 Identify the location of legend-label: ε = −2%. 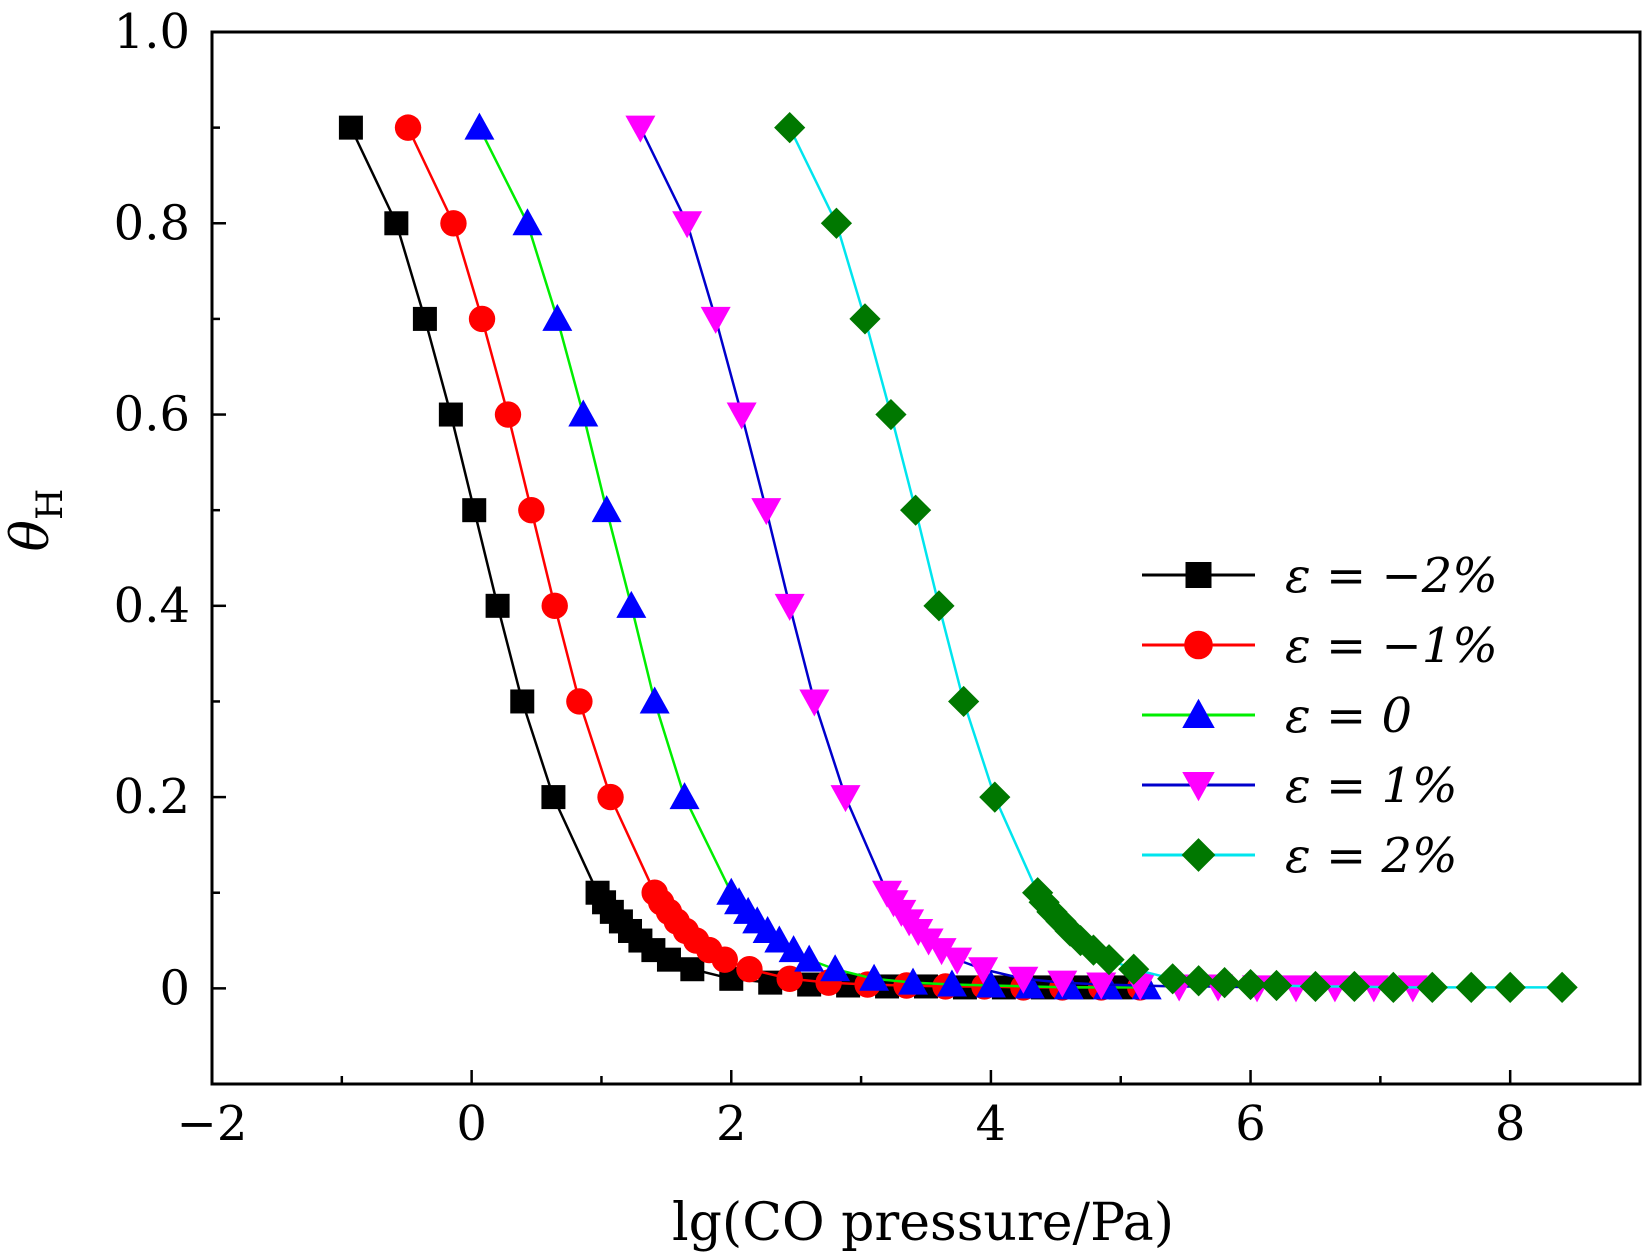
(1391, 576).